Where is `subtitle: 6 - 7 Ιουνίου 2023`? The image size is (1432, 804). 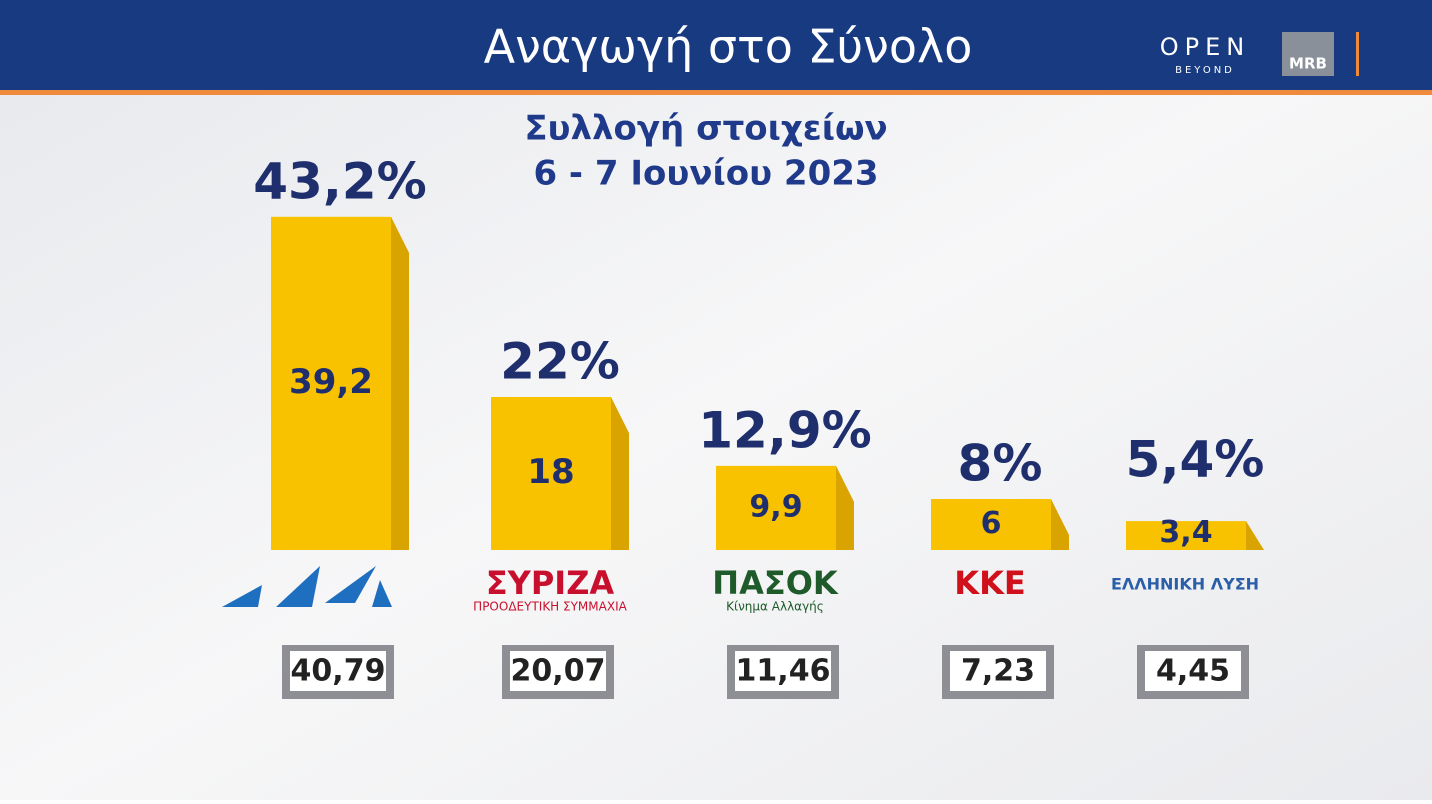
subtitle: 6 - 7 Ιουνίου 2023 is located at coordinates (705, 174).